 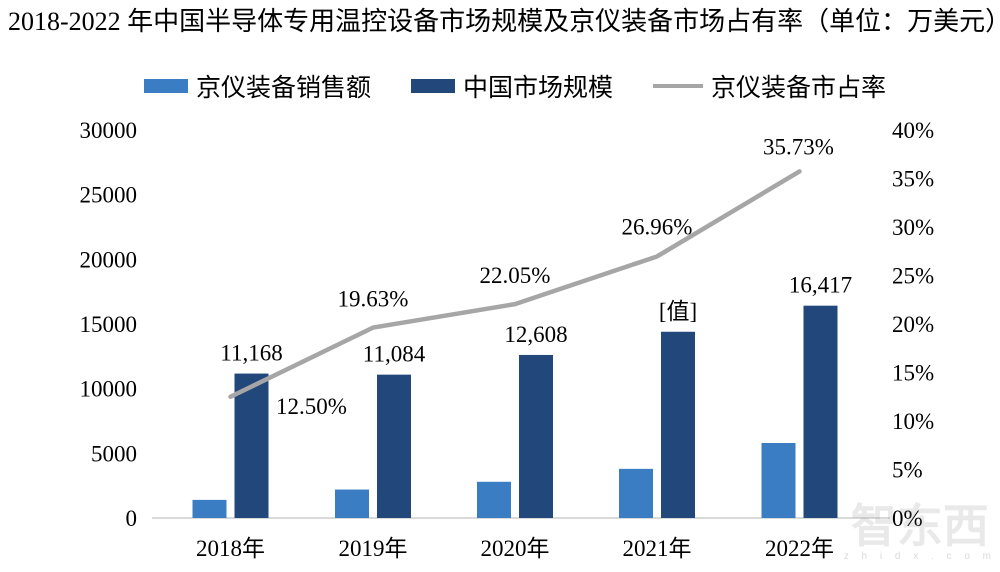 I want to click on market-value-label: [值], so click(x=678, y=311).